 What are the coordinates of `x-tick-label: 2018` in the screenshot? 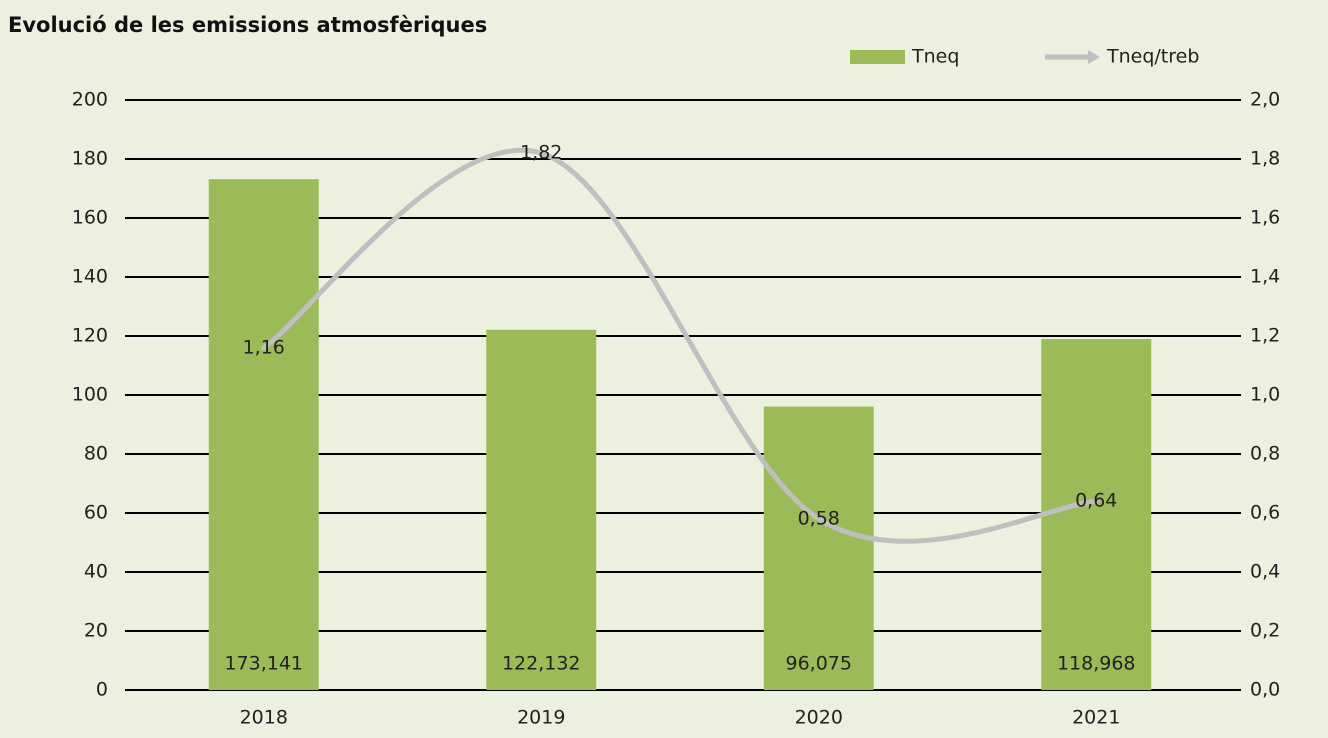 It's located at (264, 718).